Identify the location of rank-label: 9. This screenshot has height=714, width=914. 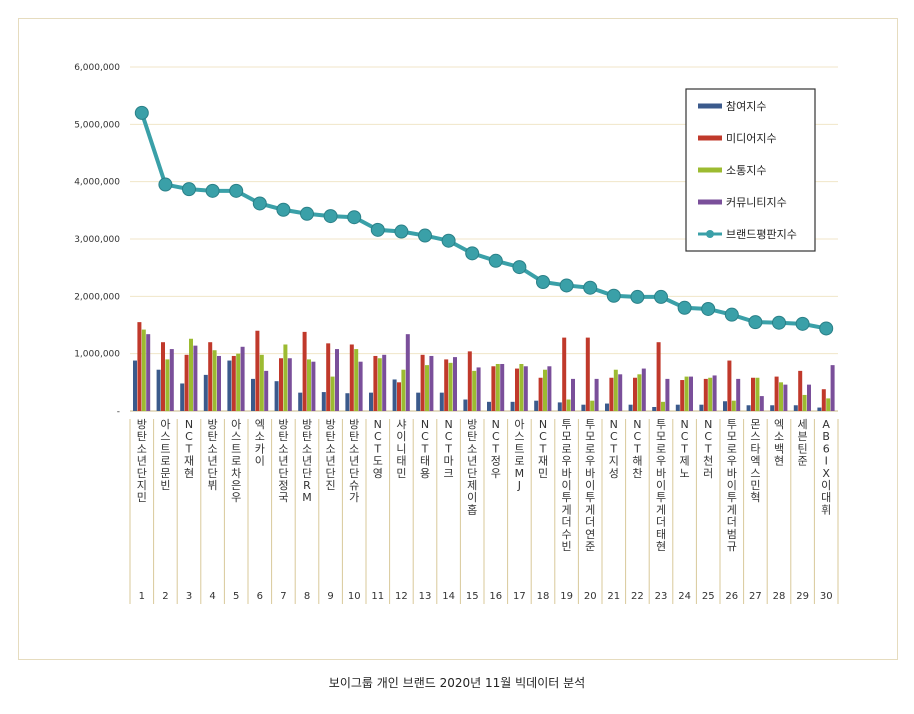
(330, 596).